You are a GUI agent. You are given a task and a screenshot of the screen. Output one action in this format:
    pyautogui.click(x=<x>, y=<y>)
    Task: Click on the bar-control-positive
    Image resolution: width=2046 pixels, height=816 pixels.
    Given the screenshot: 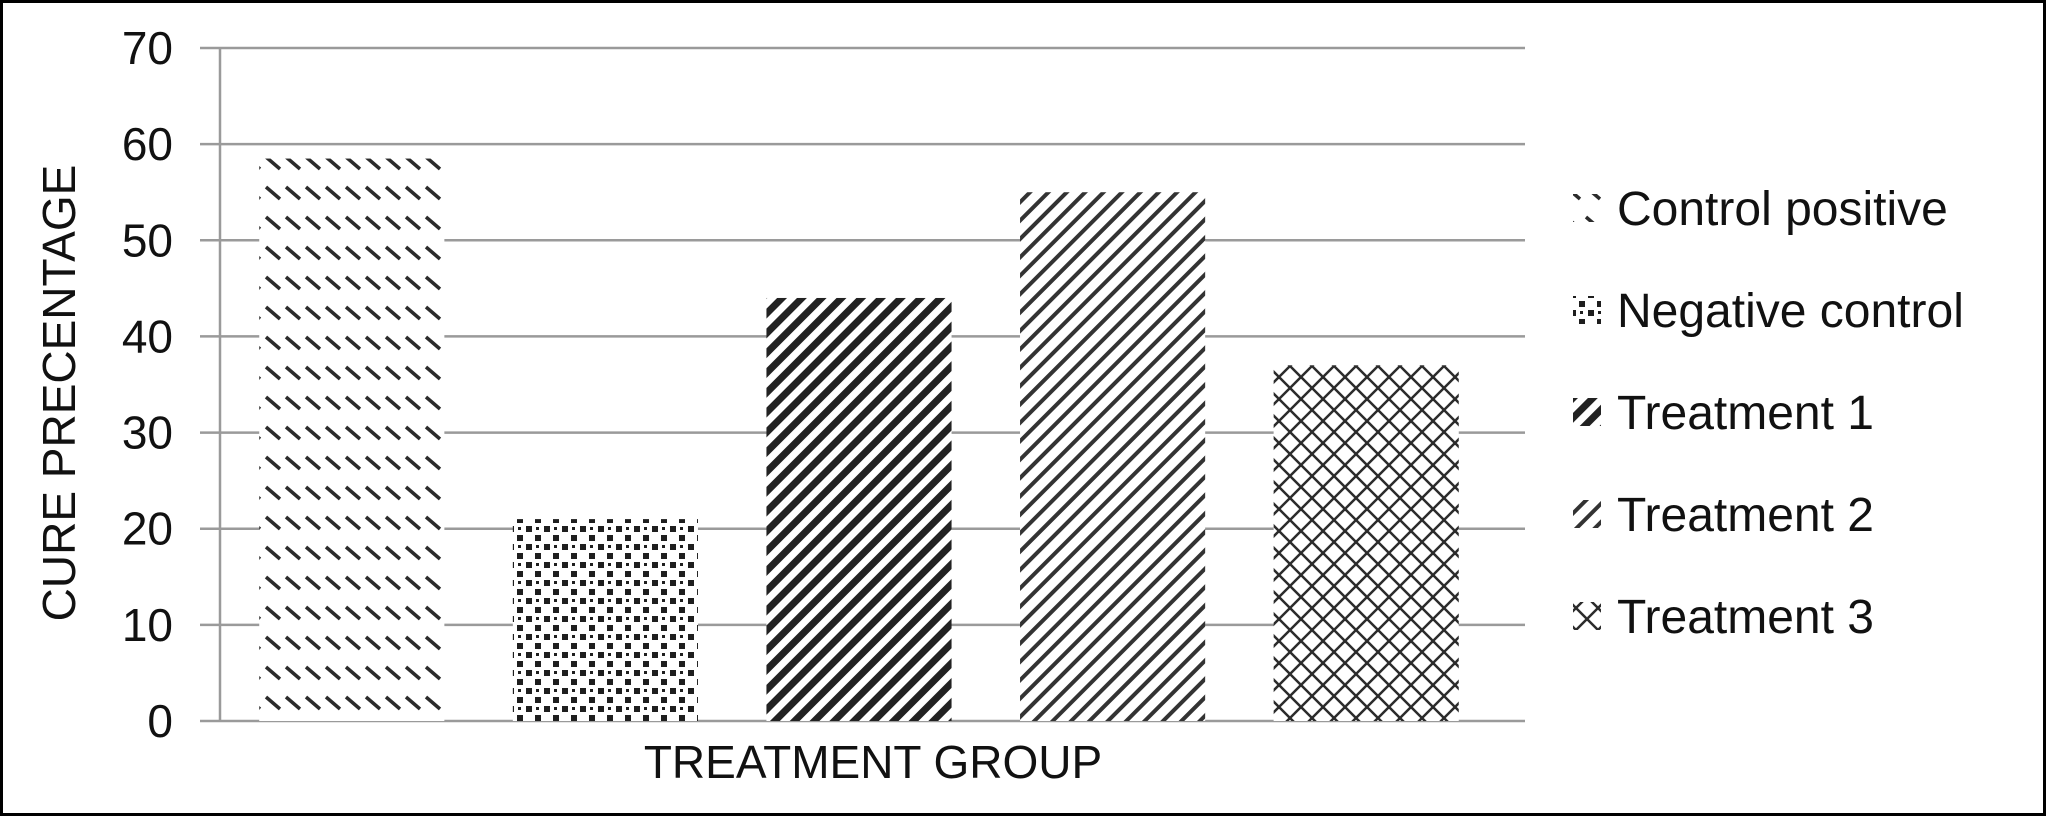 What is the action you would take?
    pyautogui.click(x=352, y=440)
    